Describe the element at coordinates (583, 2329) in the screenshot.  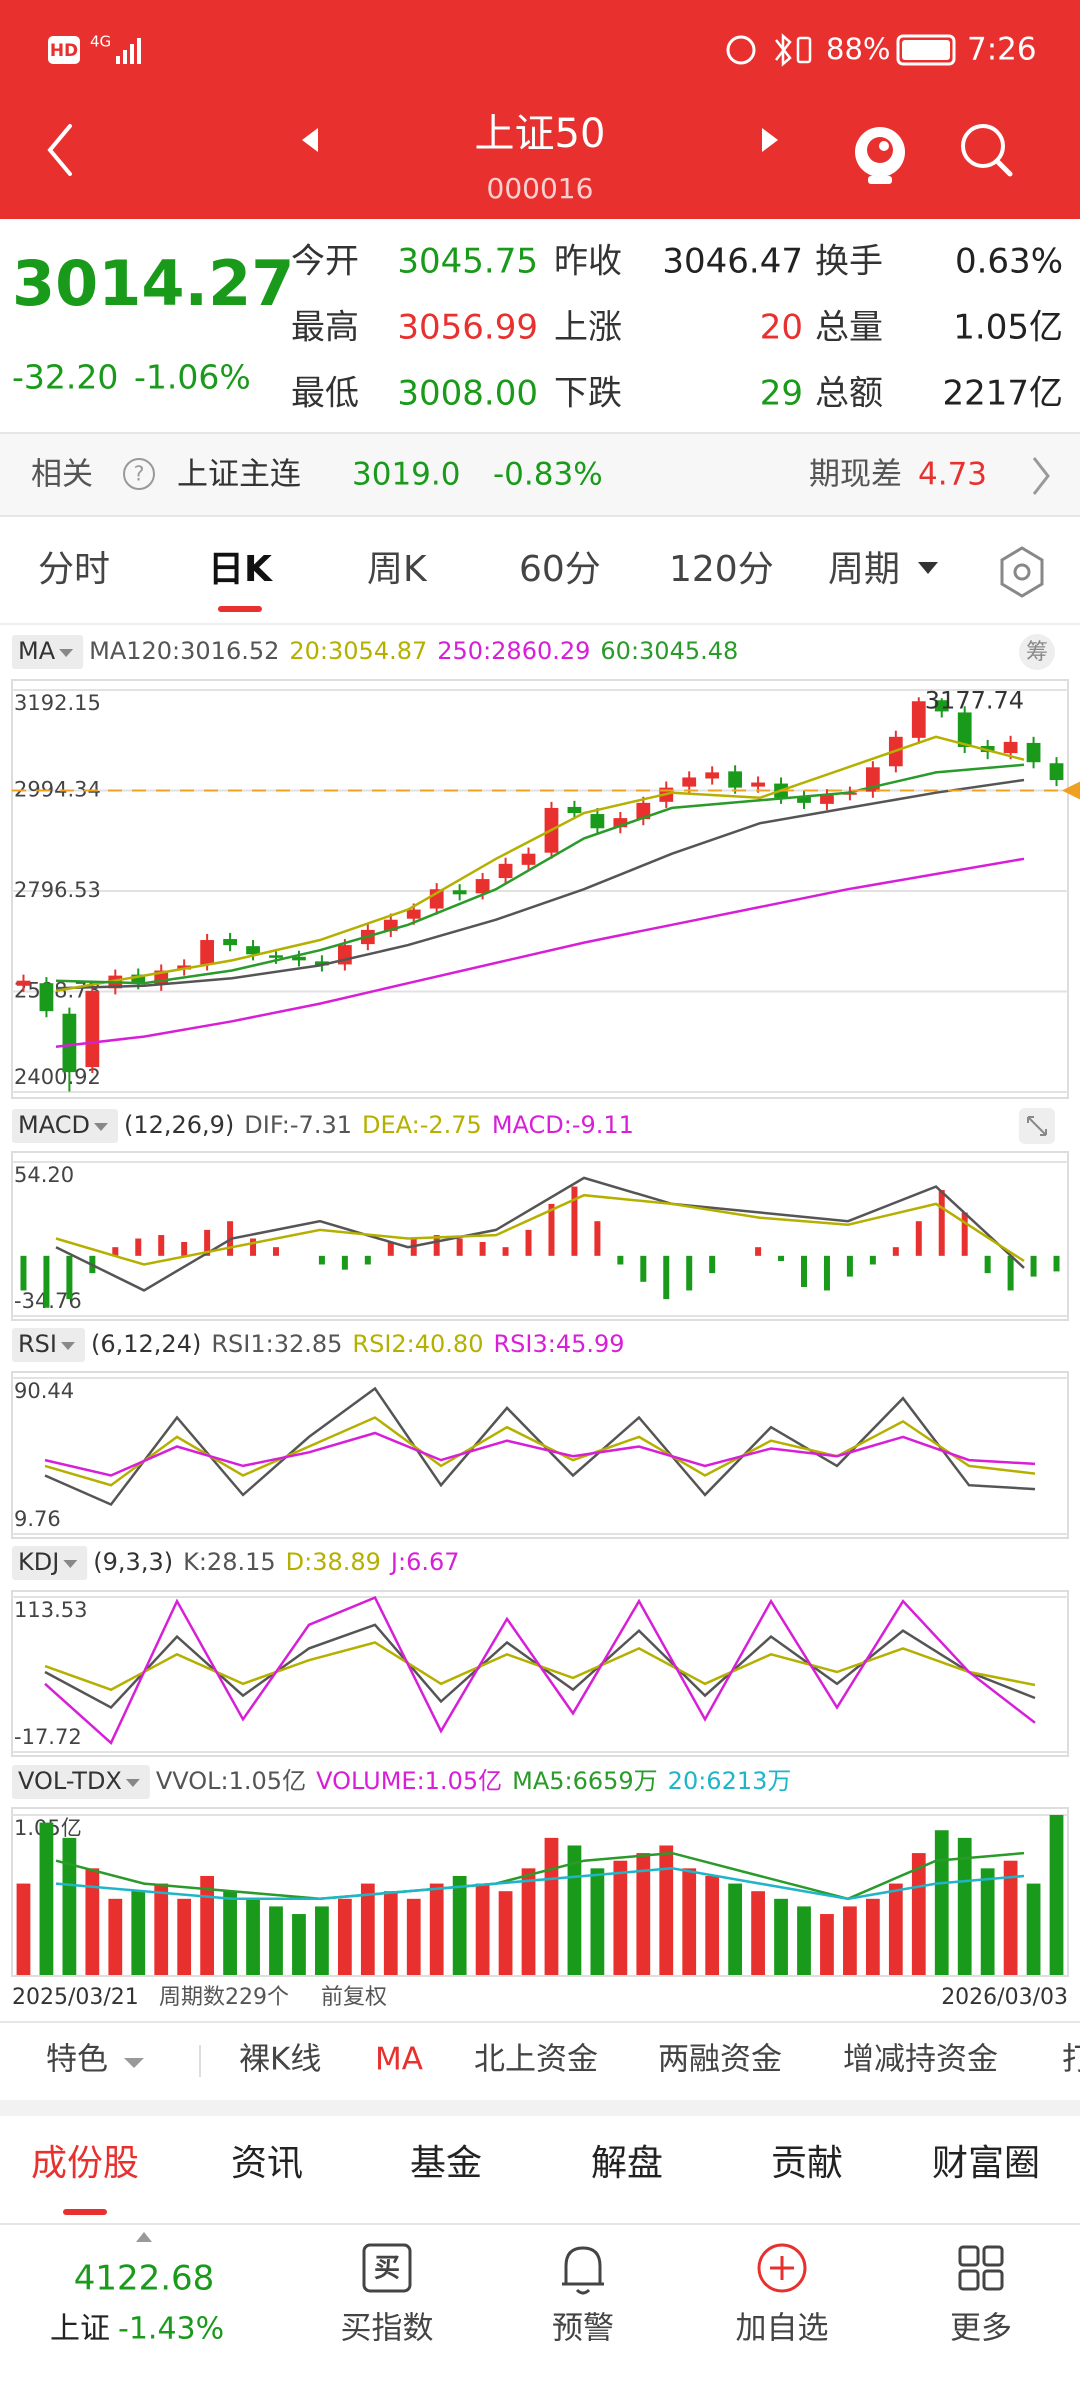
I see `nav-label: 预警` at that location.